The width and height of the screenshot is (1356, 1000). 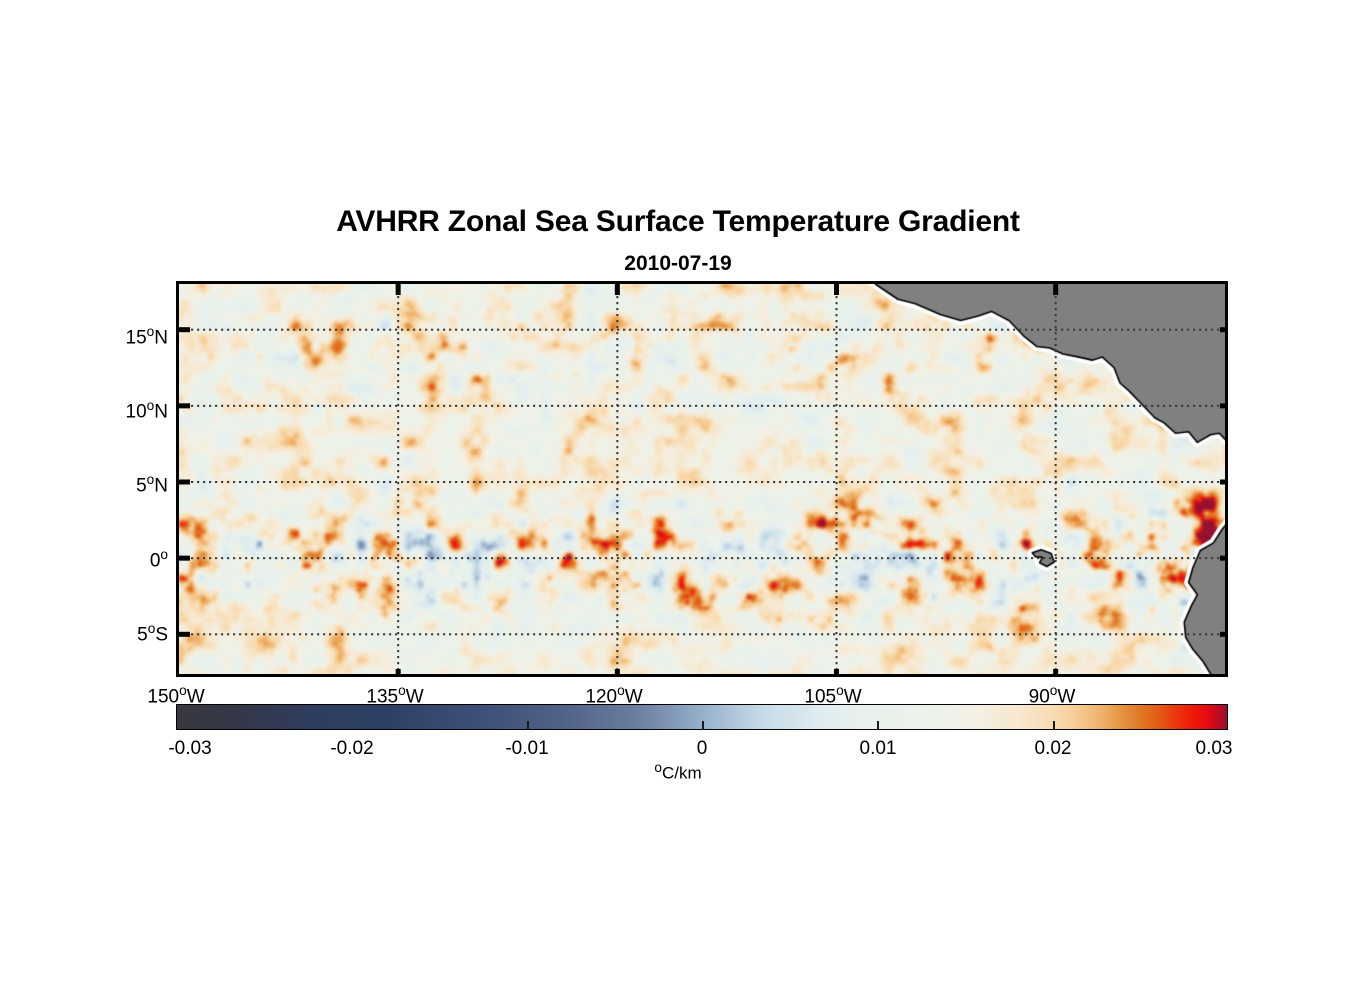 What do you see at coordinates (395, 695) in the screenshot?
I see `xtick-label-135w: 135oW` at bounding box center [395, 695].